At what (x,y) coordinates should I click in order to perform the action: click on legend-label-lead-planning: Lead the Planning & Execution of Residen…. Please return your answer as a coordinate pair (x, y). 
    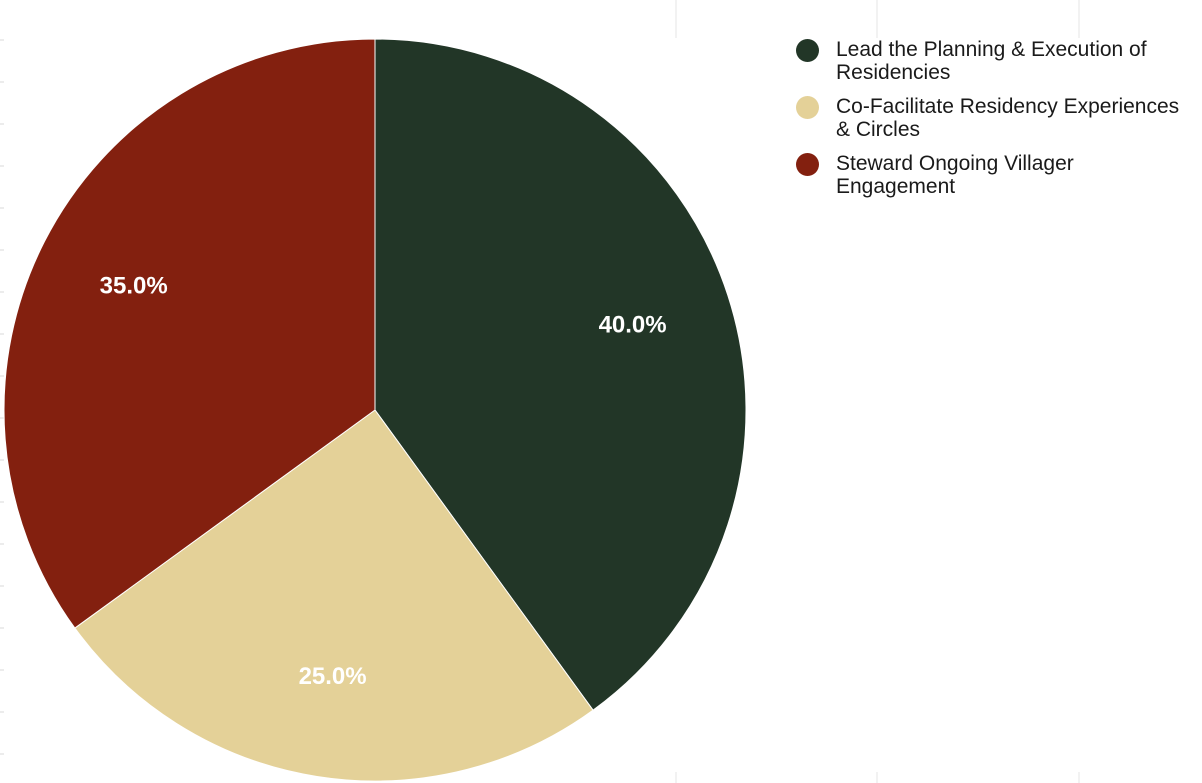
    Looking at the image, I should click on (991, 61).